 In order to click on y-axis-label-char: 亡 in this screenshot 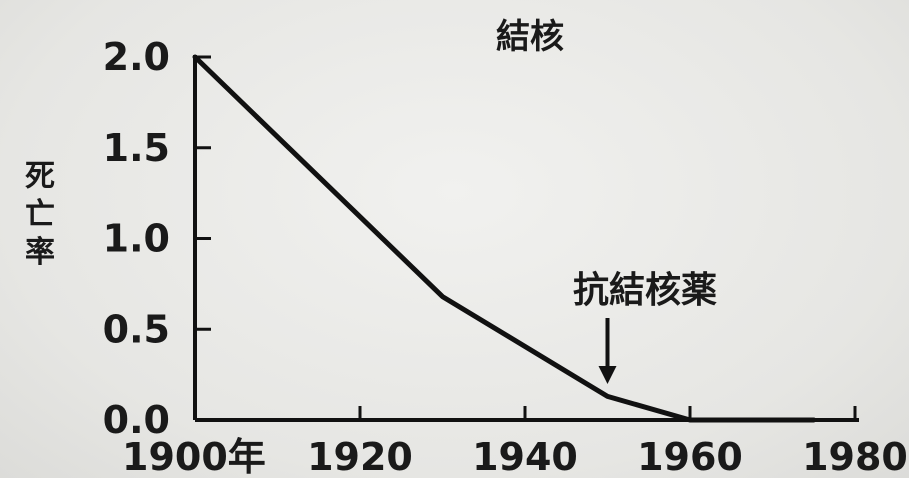, I will do `click(40, 214)`.